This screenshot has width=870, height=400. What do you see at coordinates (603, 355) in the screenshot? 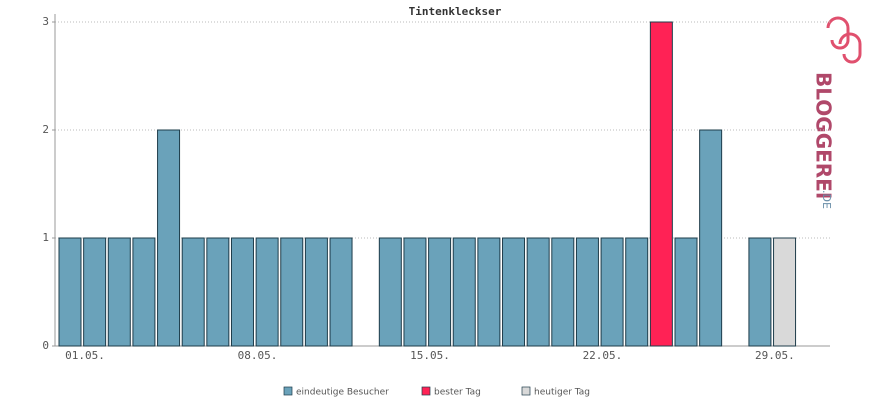
I see `x-tick-label: 22.05.` at bounding box center [603, 355].